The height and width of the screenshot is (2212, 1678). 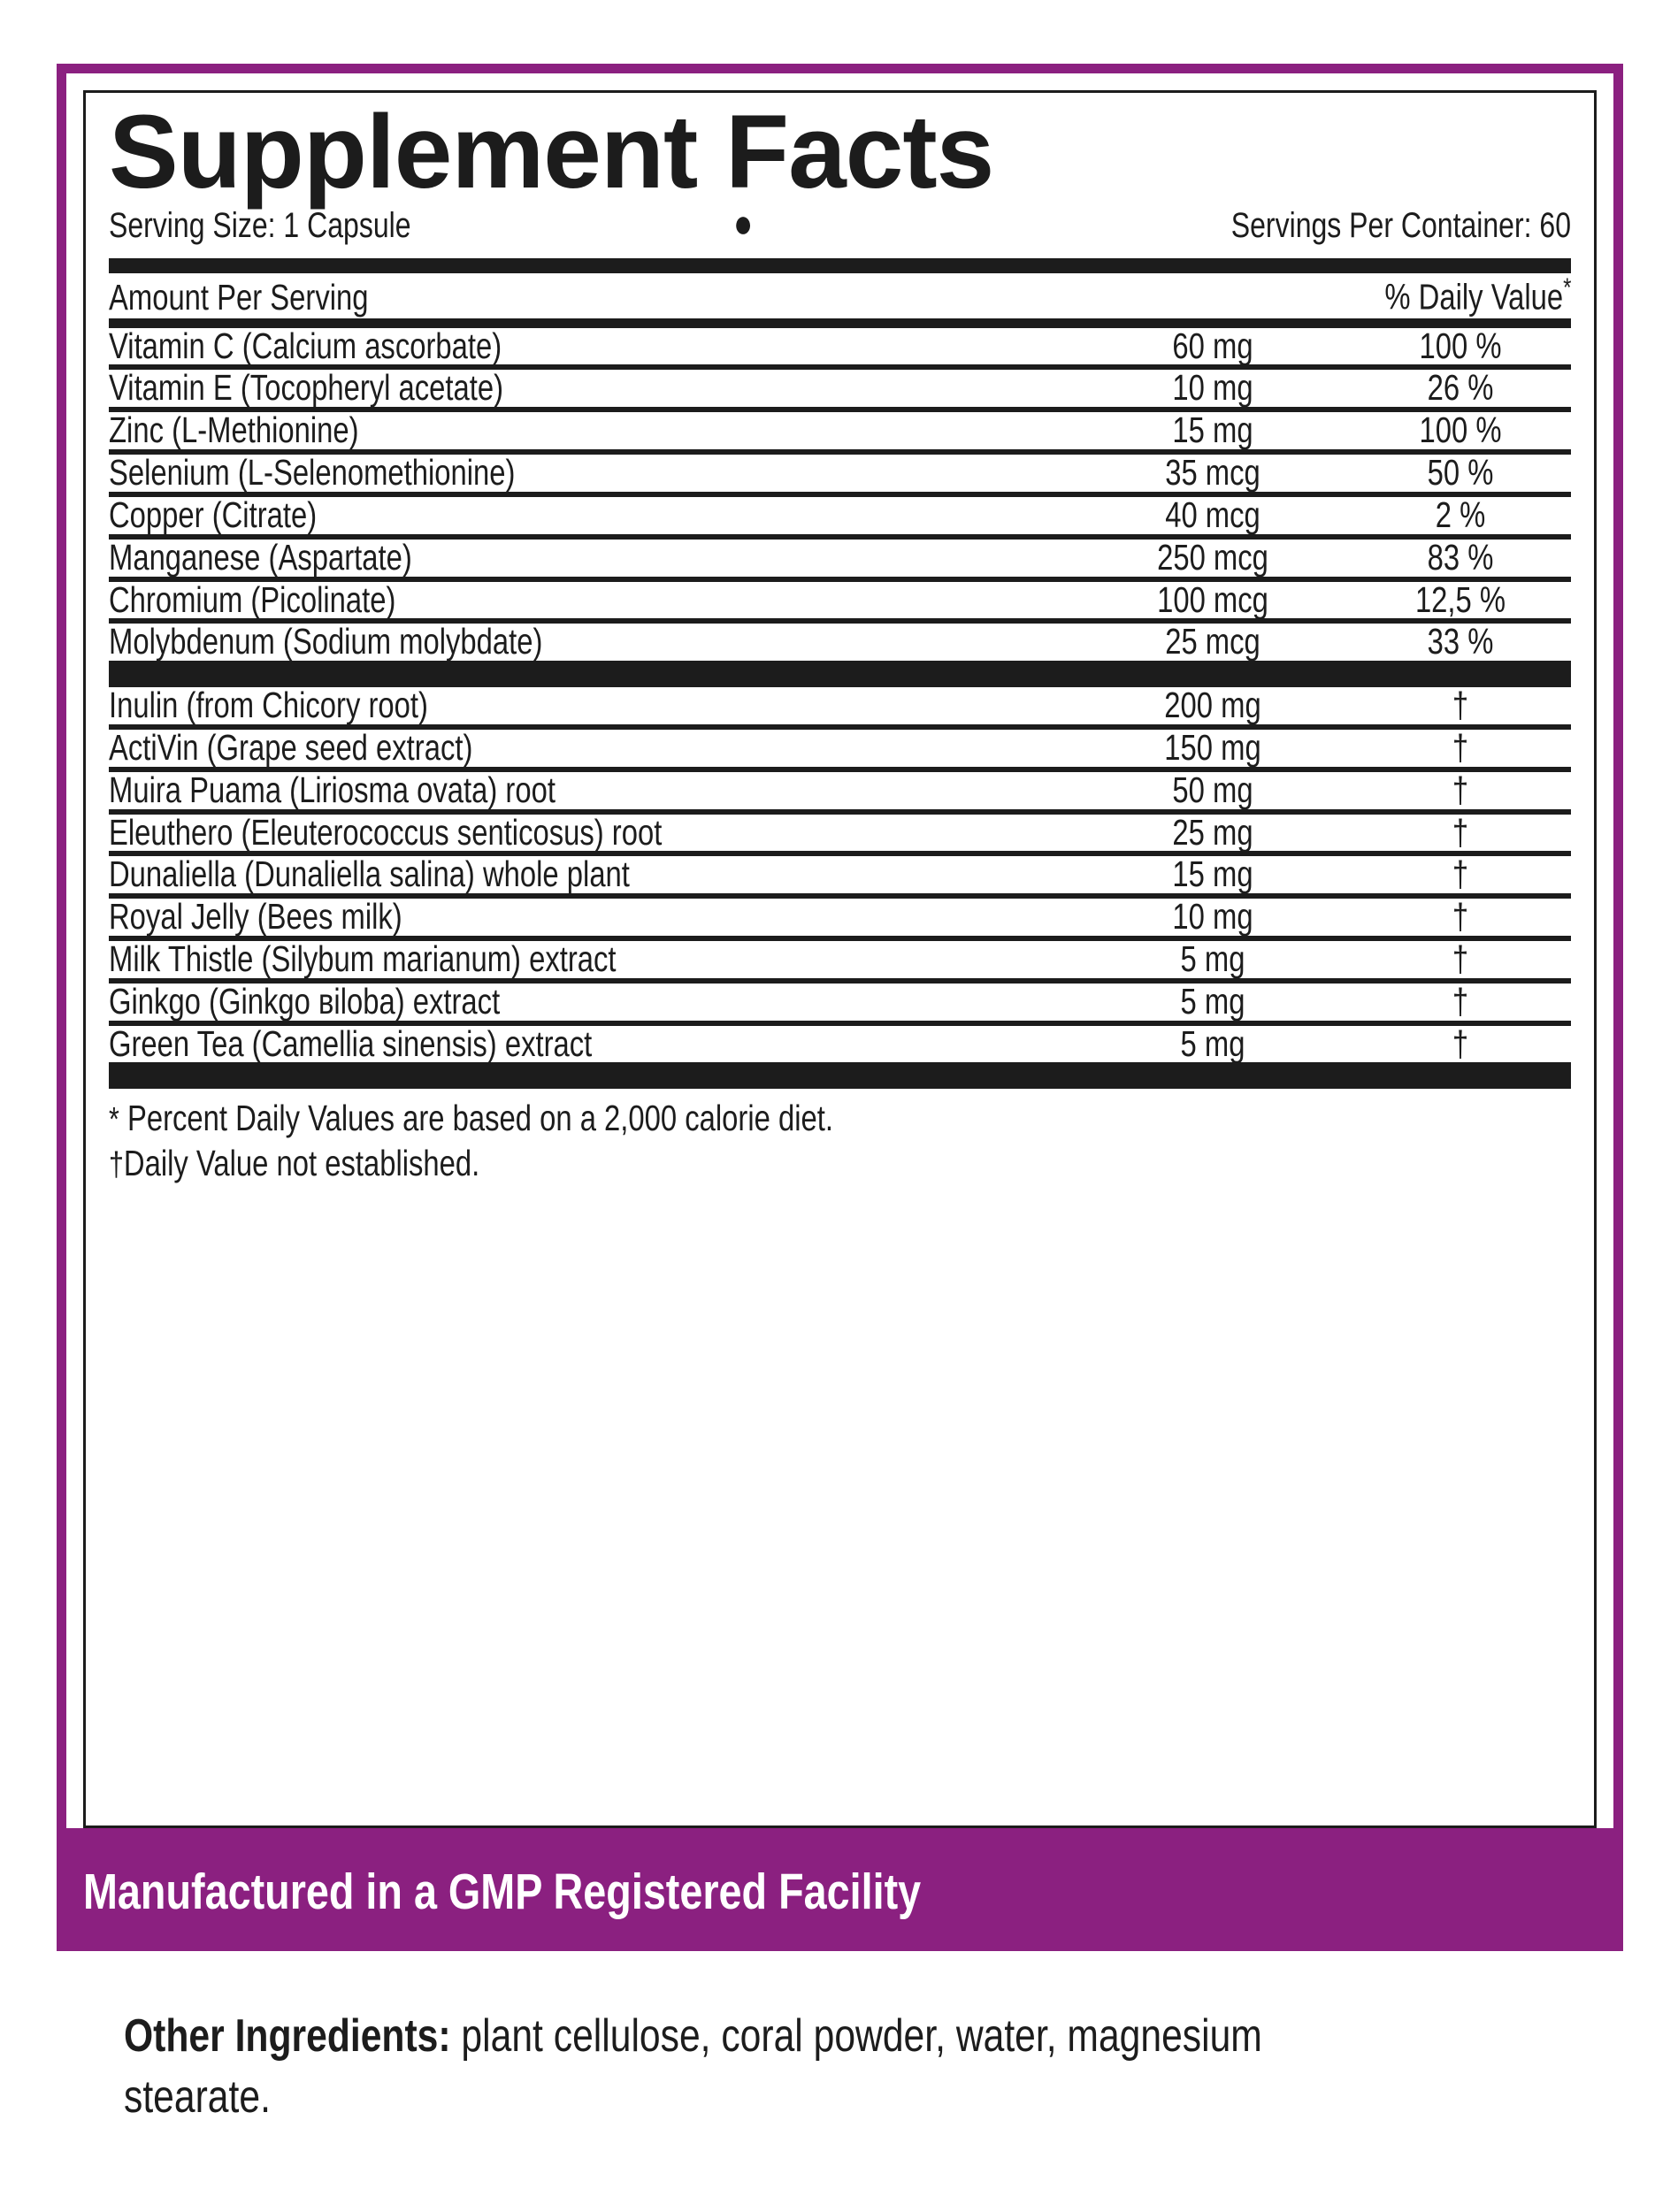 I want to click on table-row: Copper (Citrate) 40 mcg 2 %, so click(x=840, y=514).